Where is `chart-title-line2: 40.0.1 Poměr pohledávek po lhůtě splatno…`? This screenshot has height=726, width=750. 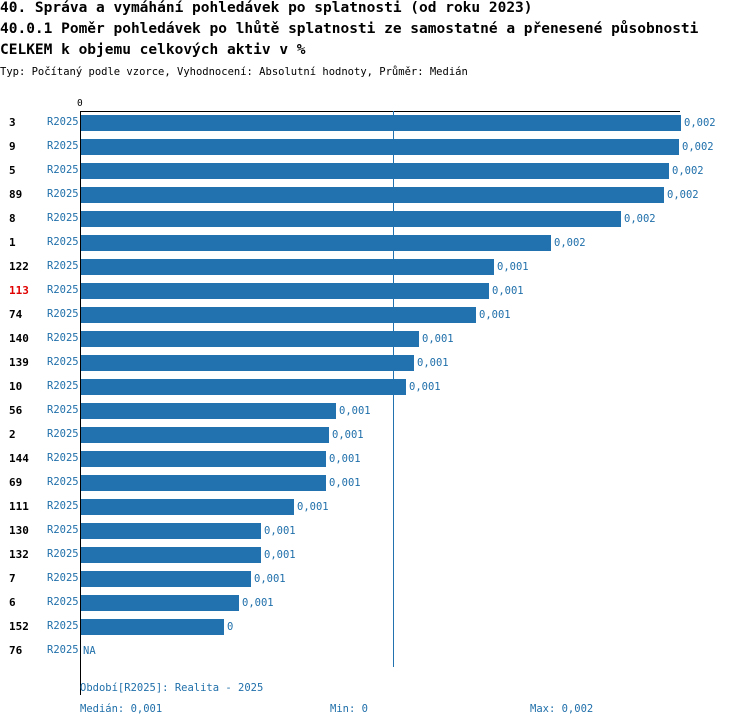
chart-title-line2: 40.0.1 Poměr pohledávek po lhůtě splatno… is located at coordinates (349, 29).